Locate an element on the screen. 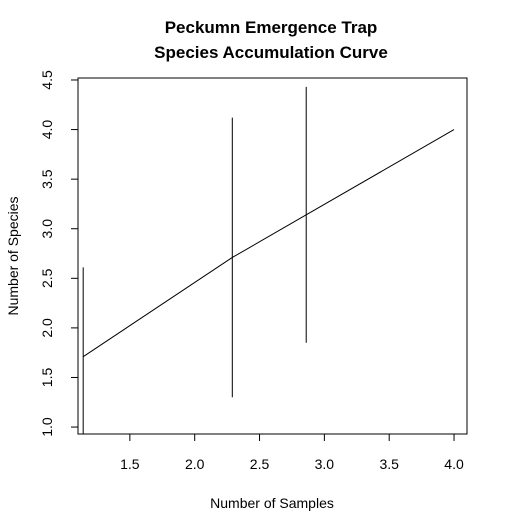 The width and height of the screenshot is (508, 532). y-tick-label: 2.5 is located at coordinates (47, 278).